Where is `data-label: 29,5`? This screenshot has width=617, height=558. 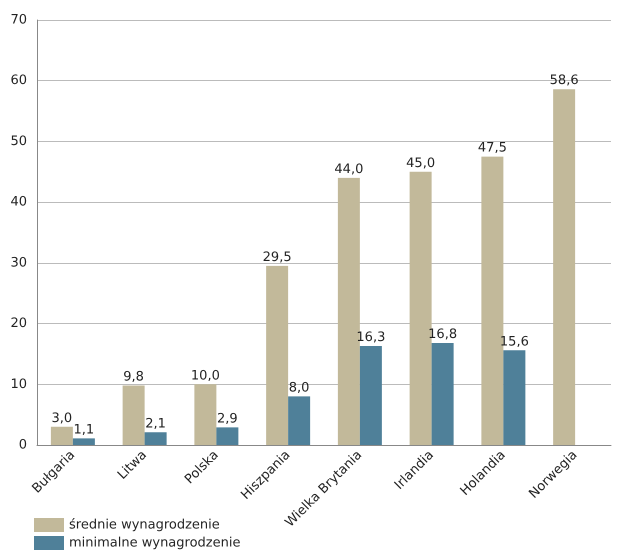
data-label: 29,5 is located at coordinates (277, 257).